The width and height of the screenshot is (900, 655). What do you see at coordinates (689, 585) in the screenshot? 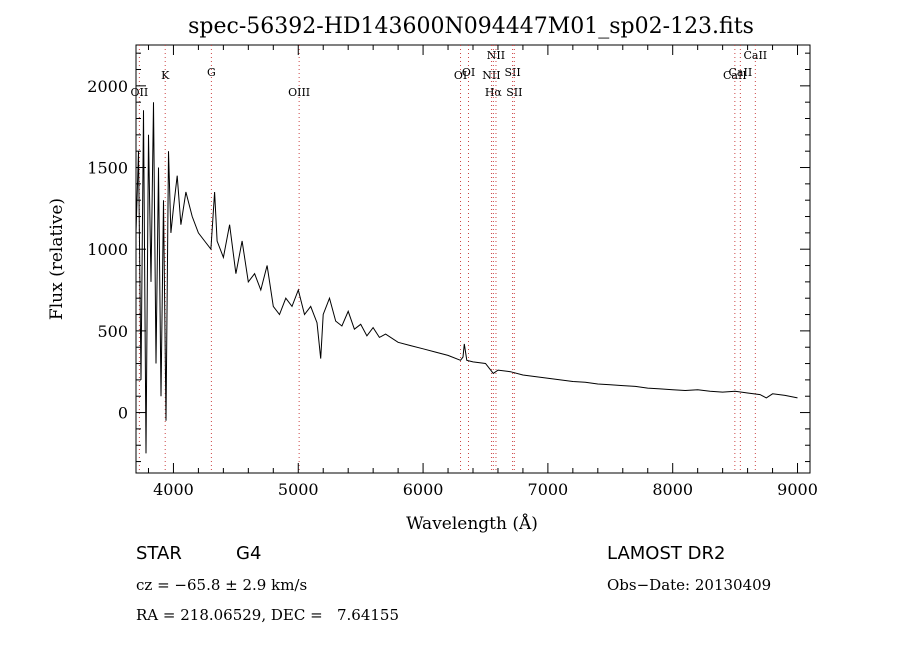
I see `obs-date-text: Obs−Date: 20130409` at bounding box center [689, 585].